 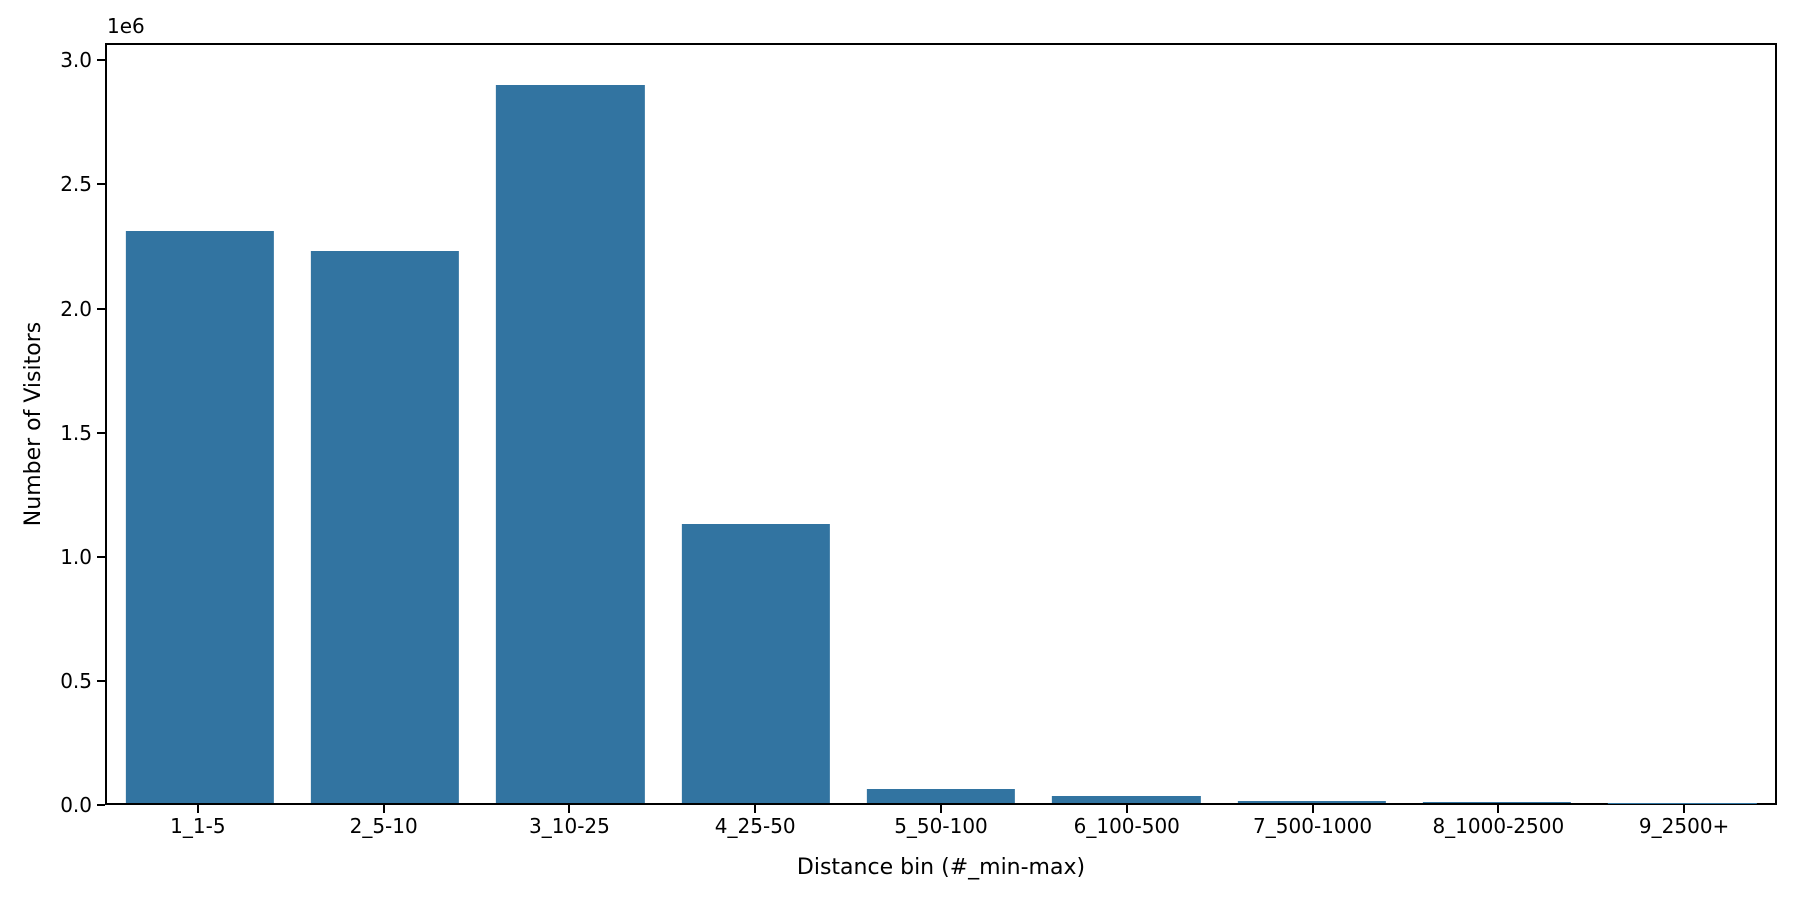 What do you see at coordinates (76, 805) in the screenshot?
I see `y-tick-label-0.0: 0.0` at bounding box center [76, 805].